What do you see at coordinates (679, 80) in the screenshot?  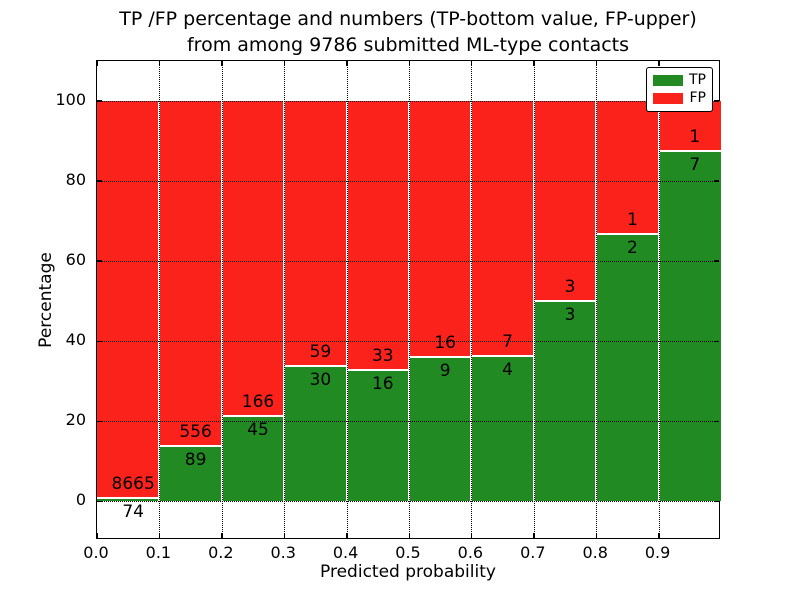 I see `legend-row-tp: TP` at bounding box center [679, 80].